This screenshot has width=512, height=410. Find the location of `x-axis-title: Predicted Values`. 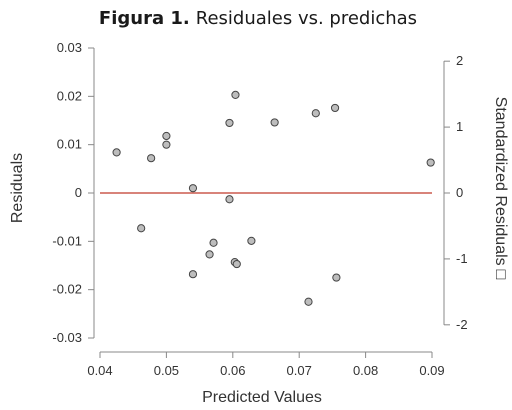

x-axis-title: Predicted Values is located at coordinates (262, 397).